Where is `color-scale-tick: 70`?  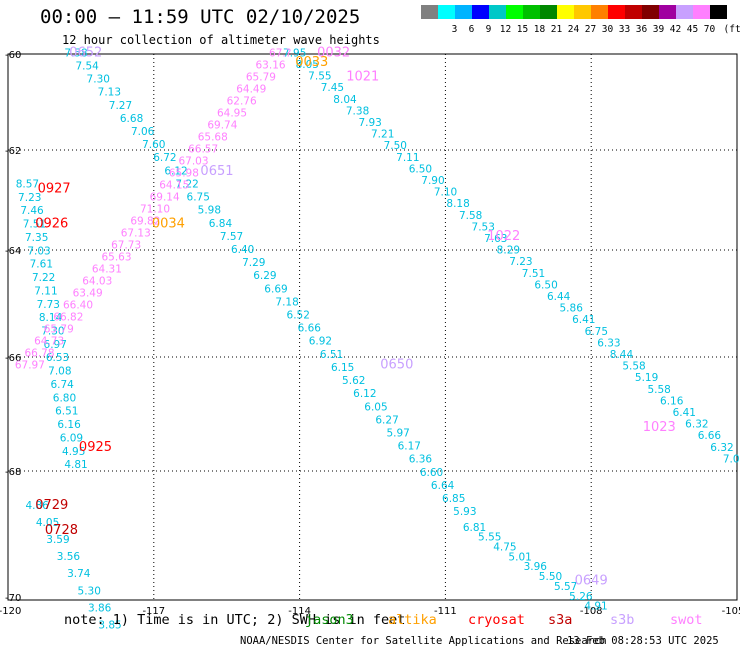 color-scale-tick: 70 is located at coordinates (709, 29).